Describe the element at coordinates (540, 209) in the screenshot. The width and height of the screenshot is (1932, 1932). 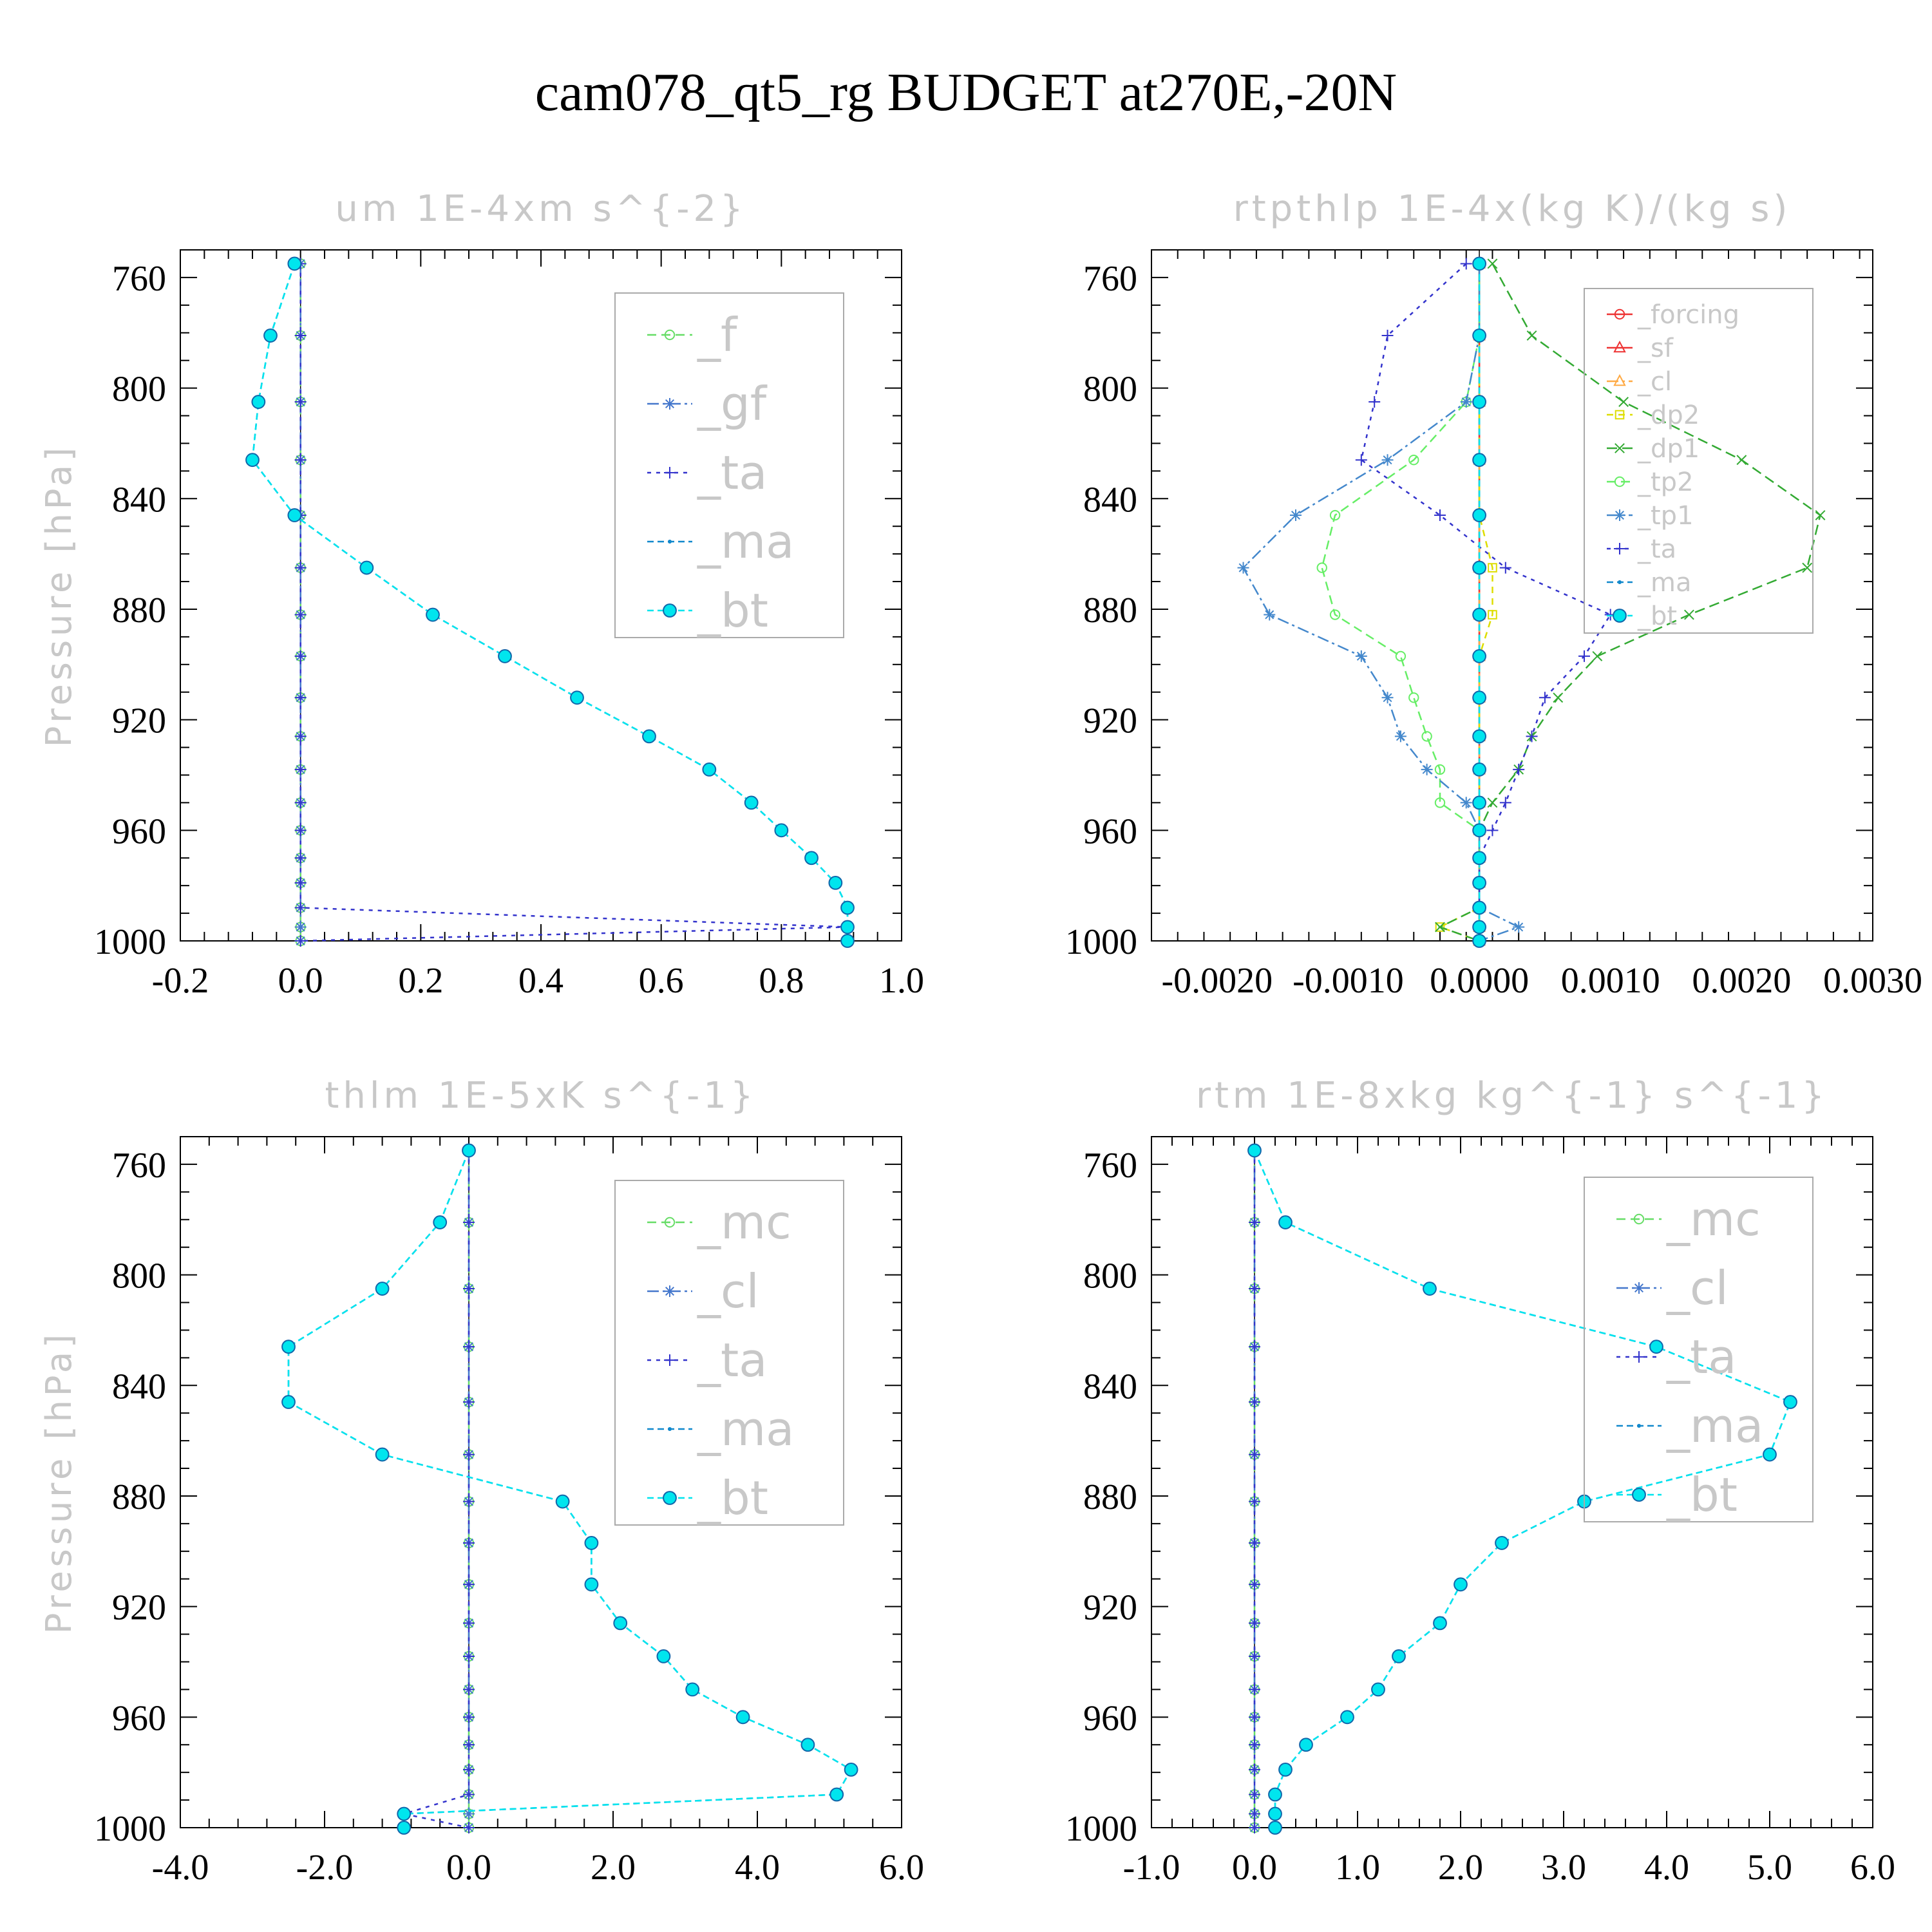
I see `panel-title: um 1E-4xm s^{-2}` at that location.